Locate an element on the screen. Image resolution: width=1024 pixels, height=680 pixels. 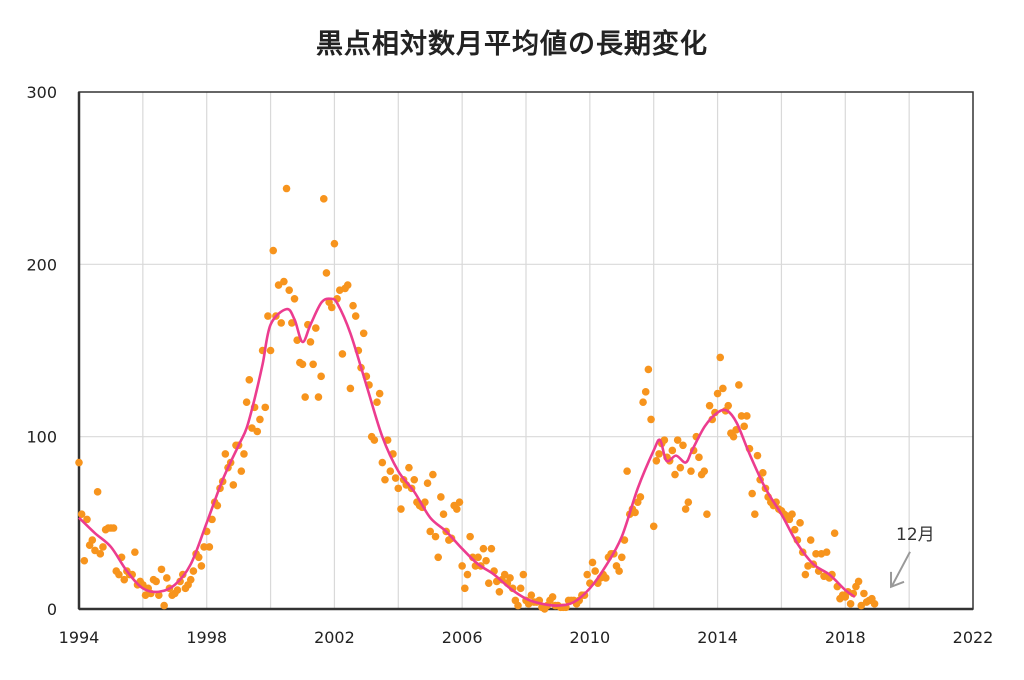
y-tick-label: 100 is located at coordinates (41, 437).